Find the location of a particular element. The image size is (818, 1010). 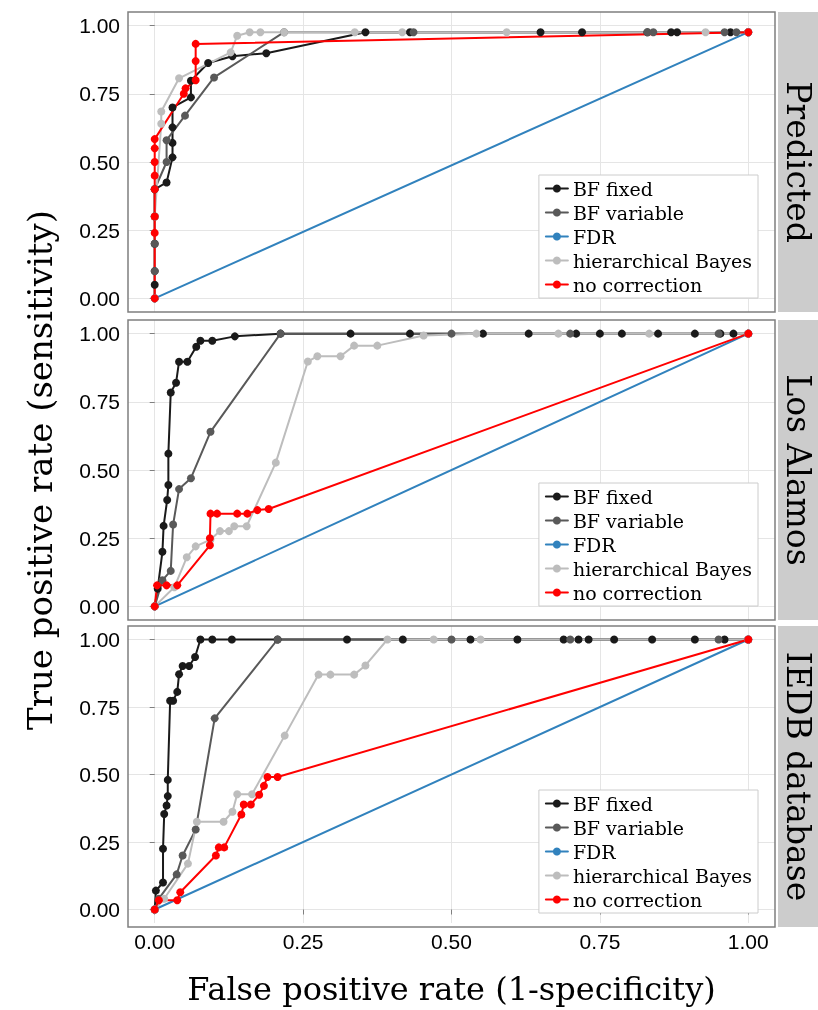

x-tick-label: 0.75 is located at coordinates (600, 941).